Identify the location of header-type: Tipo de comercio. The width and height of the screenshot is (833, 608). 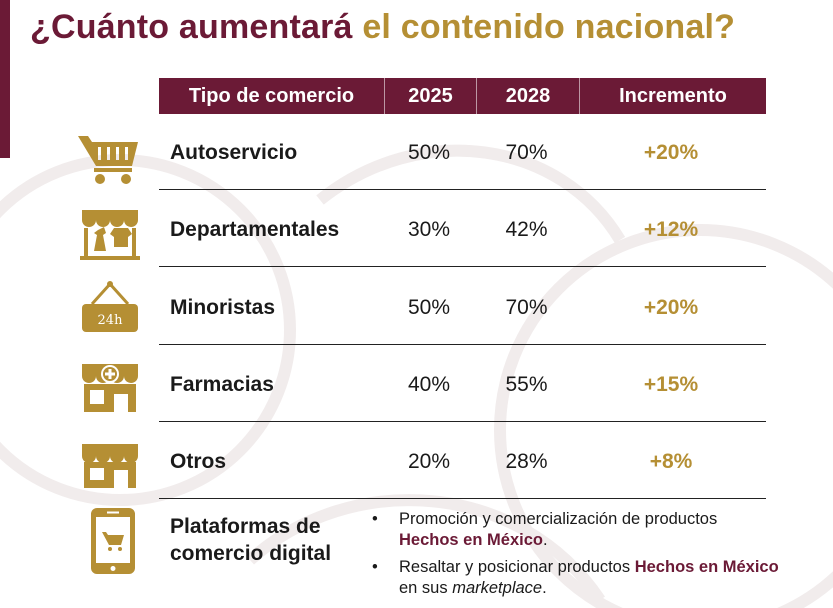
(272, 96).